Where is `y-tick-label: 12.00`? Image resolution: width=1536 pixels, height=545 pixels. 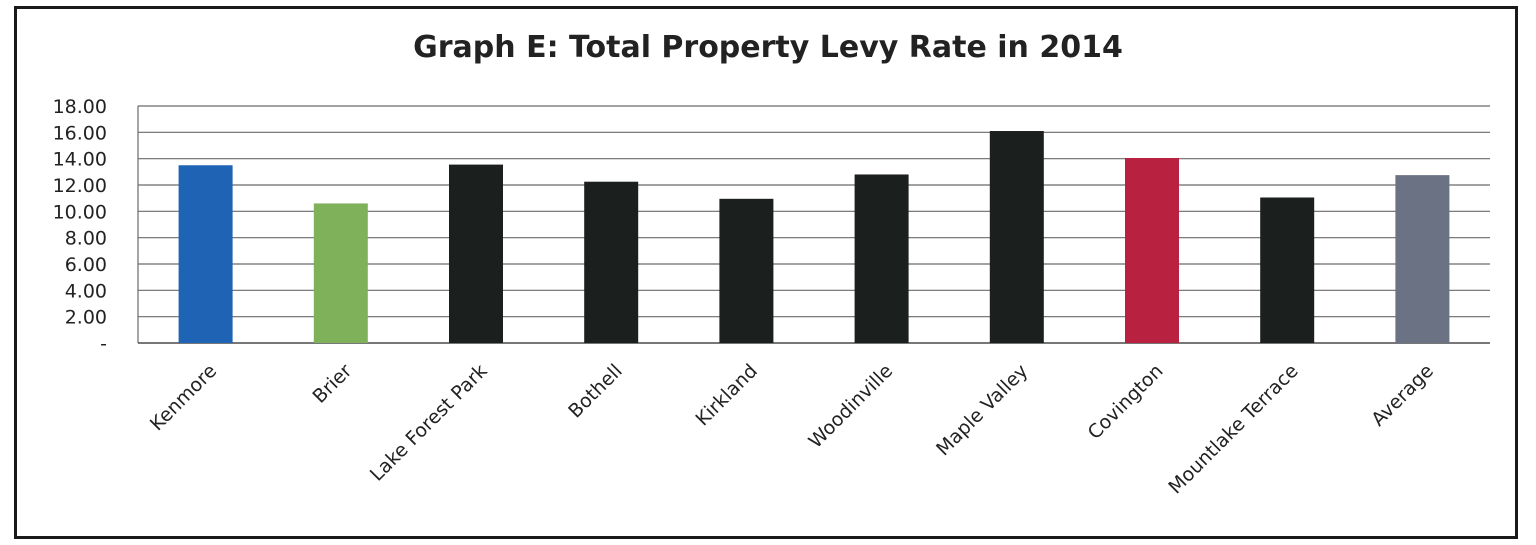
y-tick-label: 12.00 is located at coordinates (80, 186).